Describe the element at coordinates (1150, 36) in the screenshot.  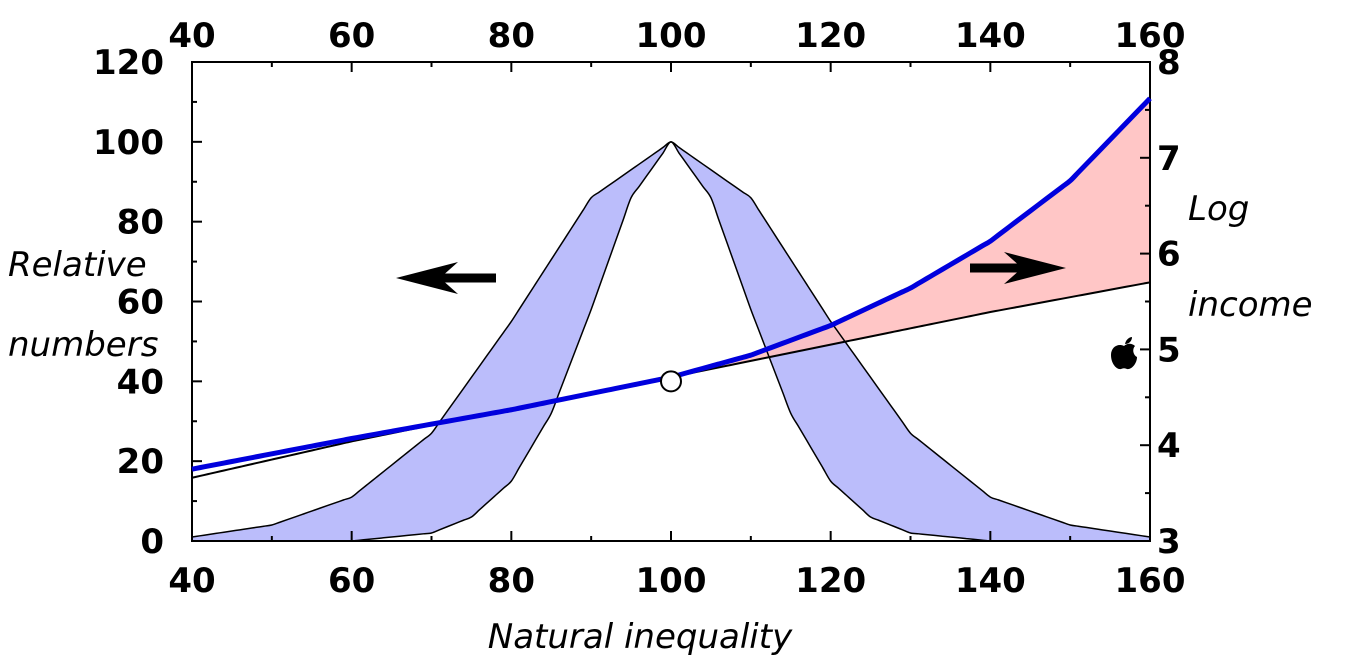
I see `x-tick-label-top: 160` at that location.